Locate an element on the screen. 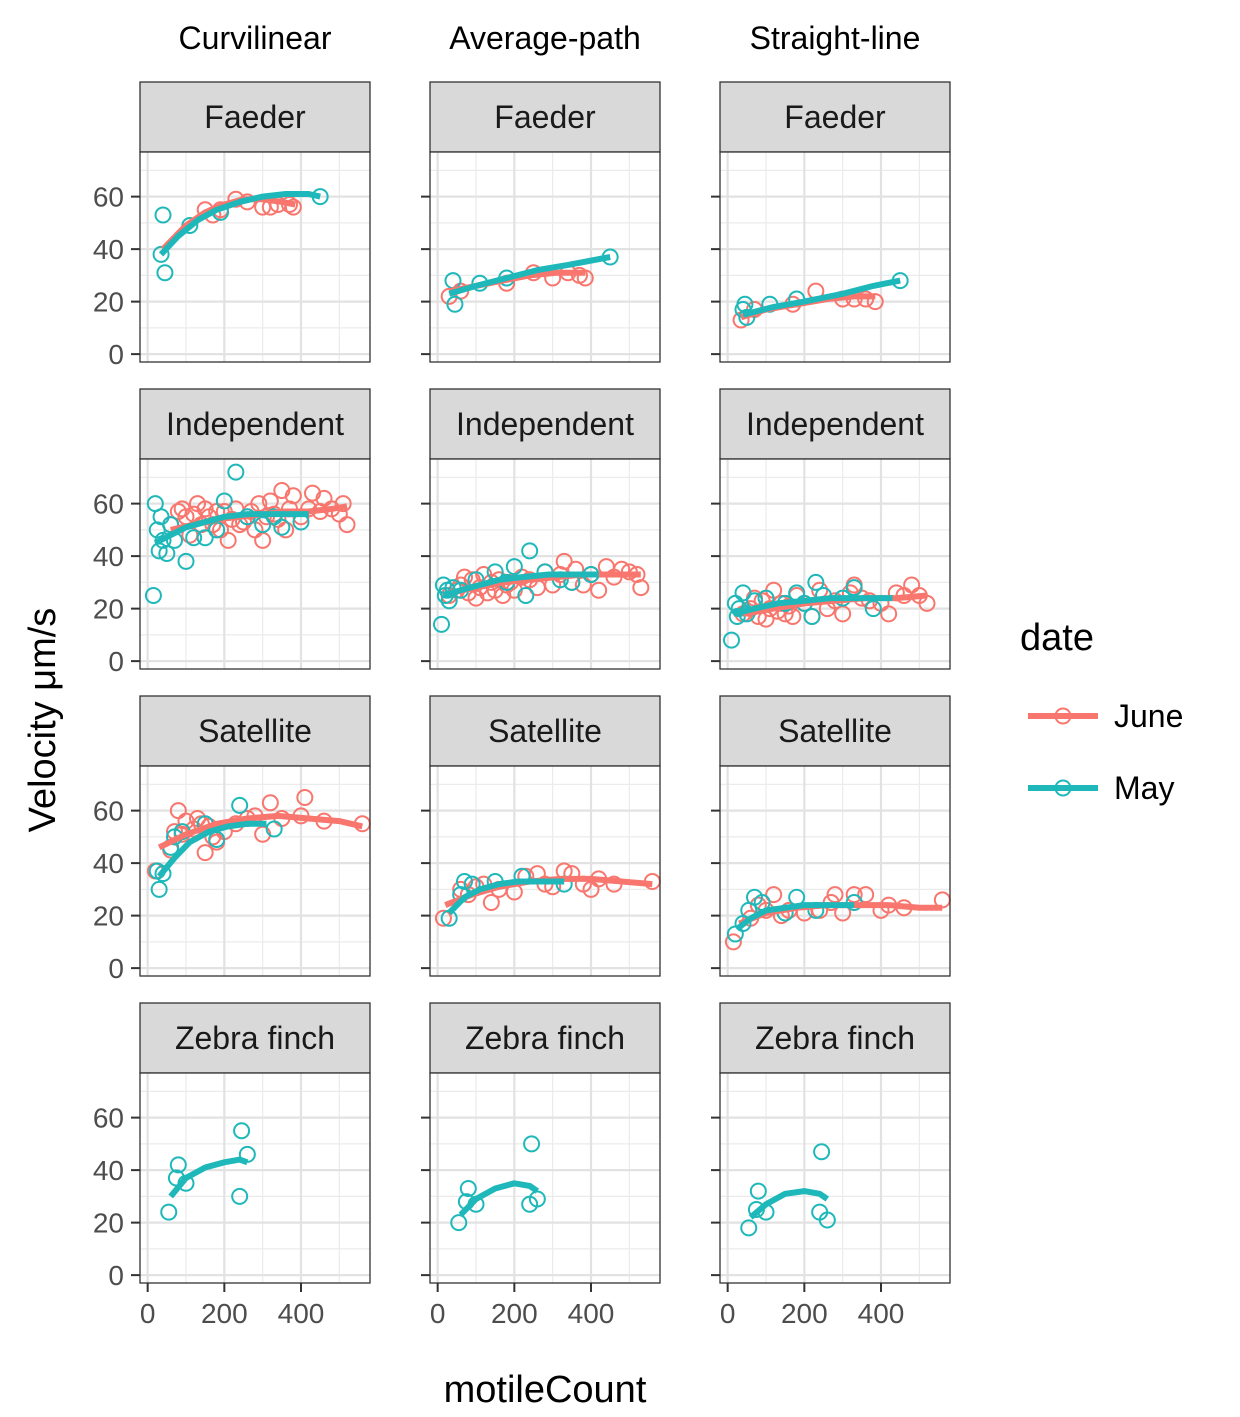  strip-label-independent: Independent is located at coordinates (835, 424).